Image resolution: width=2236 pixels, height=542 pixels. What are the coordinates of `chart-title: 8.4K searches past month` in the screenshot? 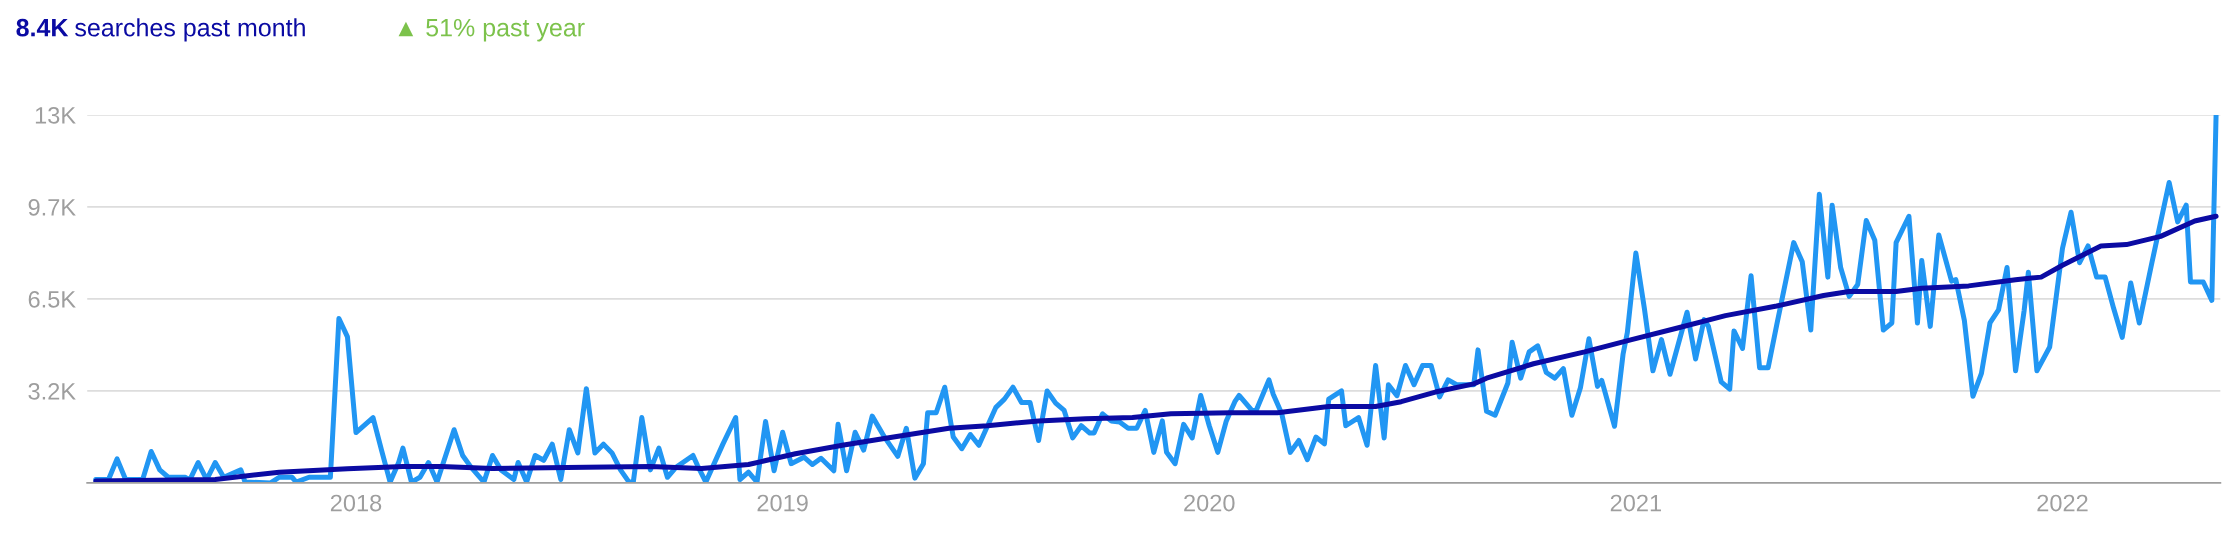 It's located at (160, 30).